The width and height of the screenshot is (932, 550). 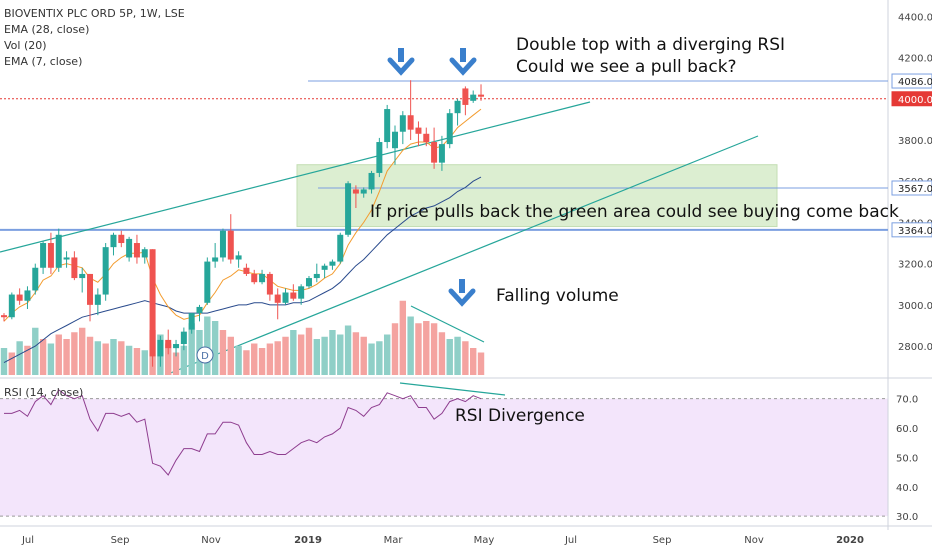 I want to click on rsi-tick-label: 30.0, so click(x=907, y=517).